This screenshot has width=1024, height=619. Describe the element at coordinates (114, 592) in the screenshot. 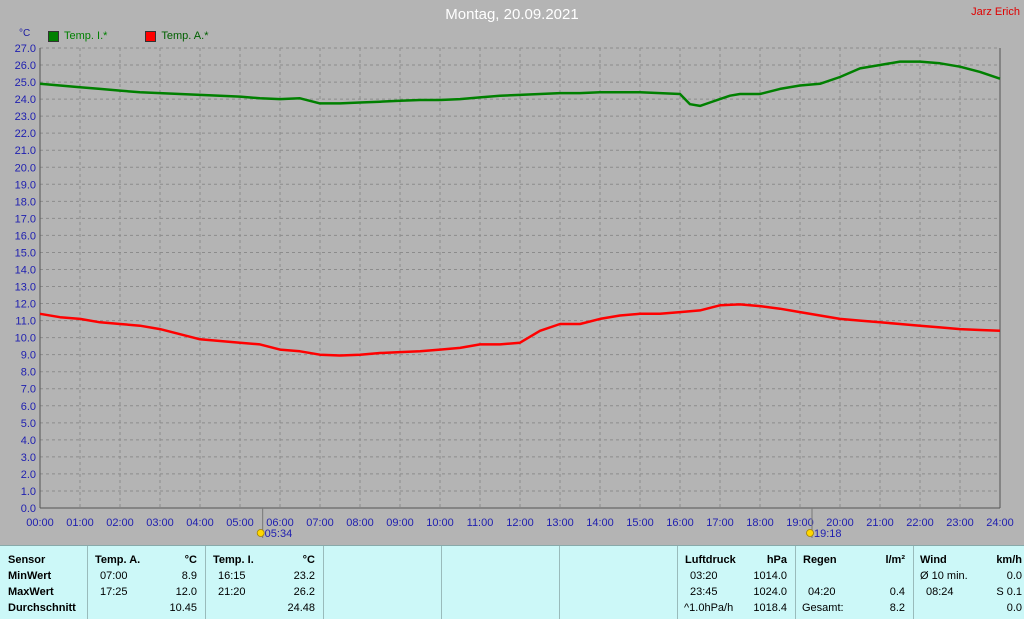

I see `temp-a-max-time: 17:25` at that location.